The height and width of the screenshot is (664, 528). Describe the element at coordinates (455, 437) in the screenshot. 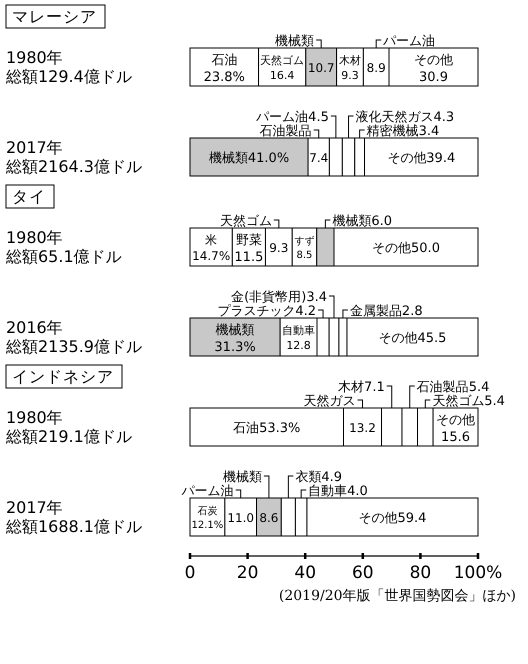

I see `data-label: 15.6` at that location.